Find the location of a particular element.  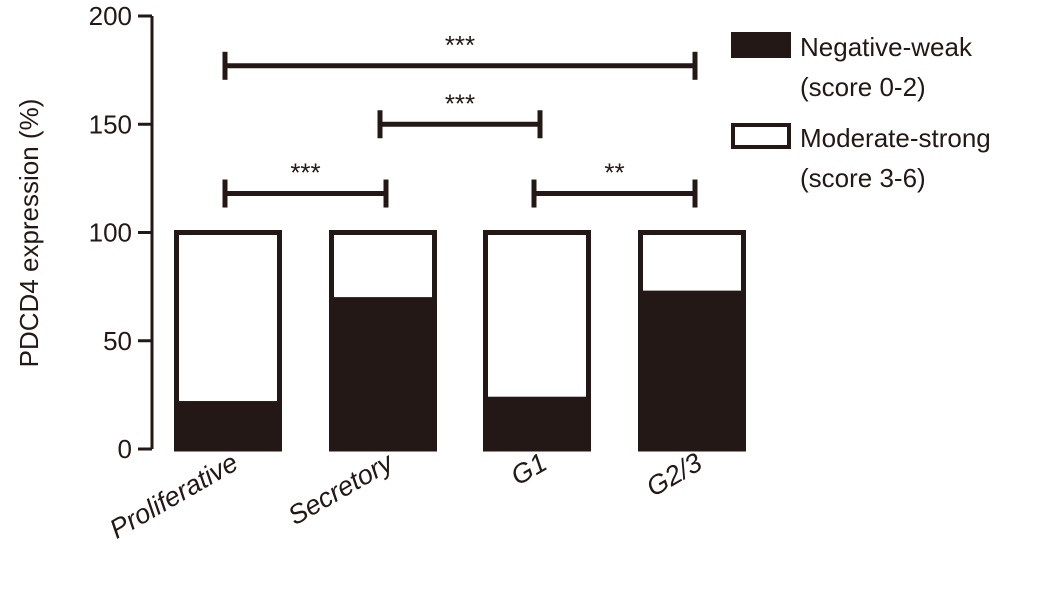

legend-label-0-line-1: (score 0-2) is located at coordinates (863, 87).